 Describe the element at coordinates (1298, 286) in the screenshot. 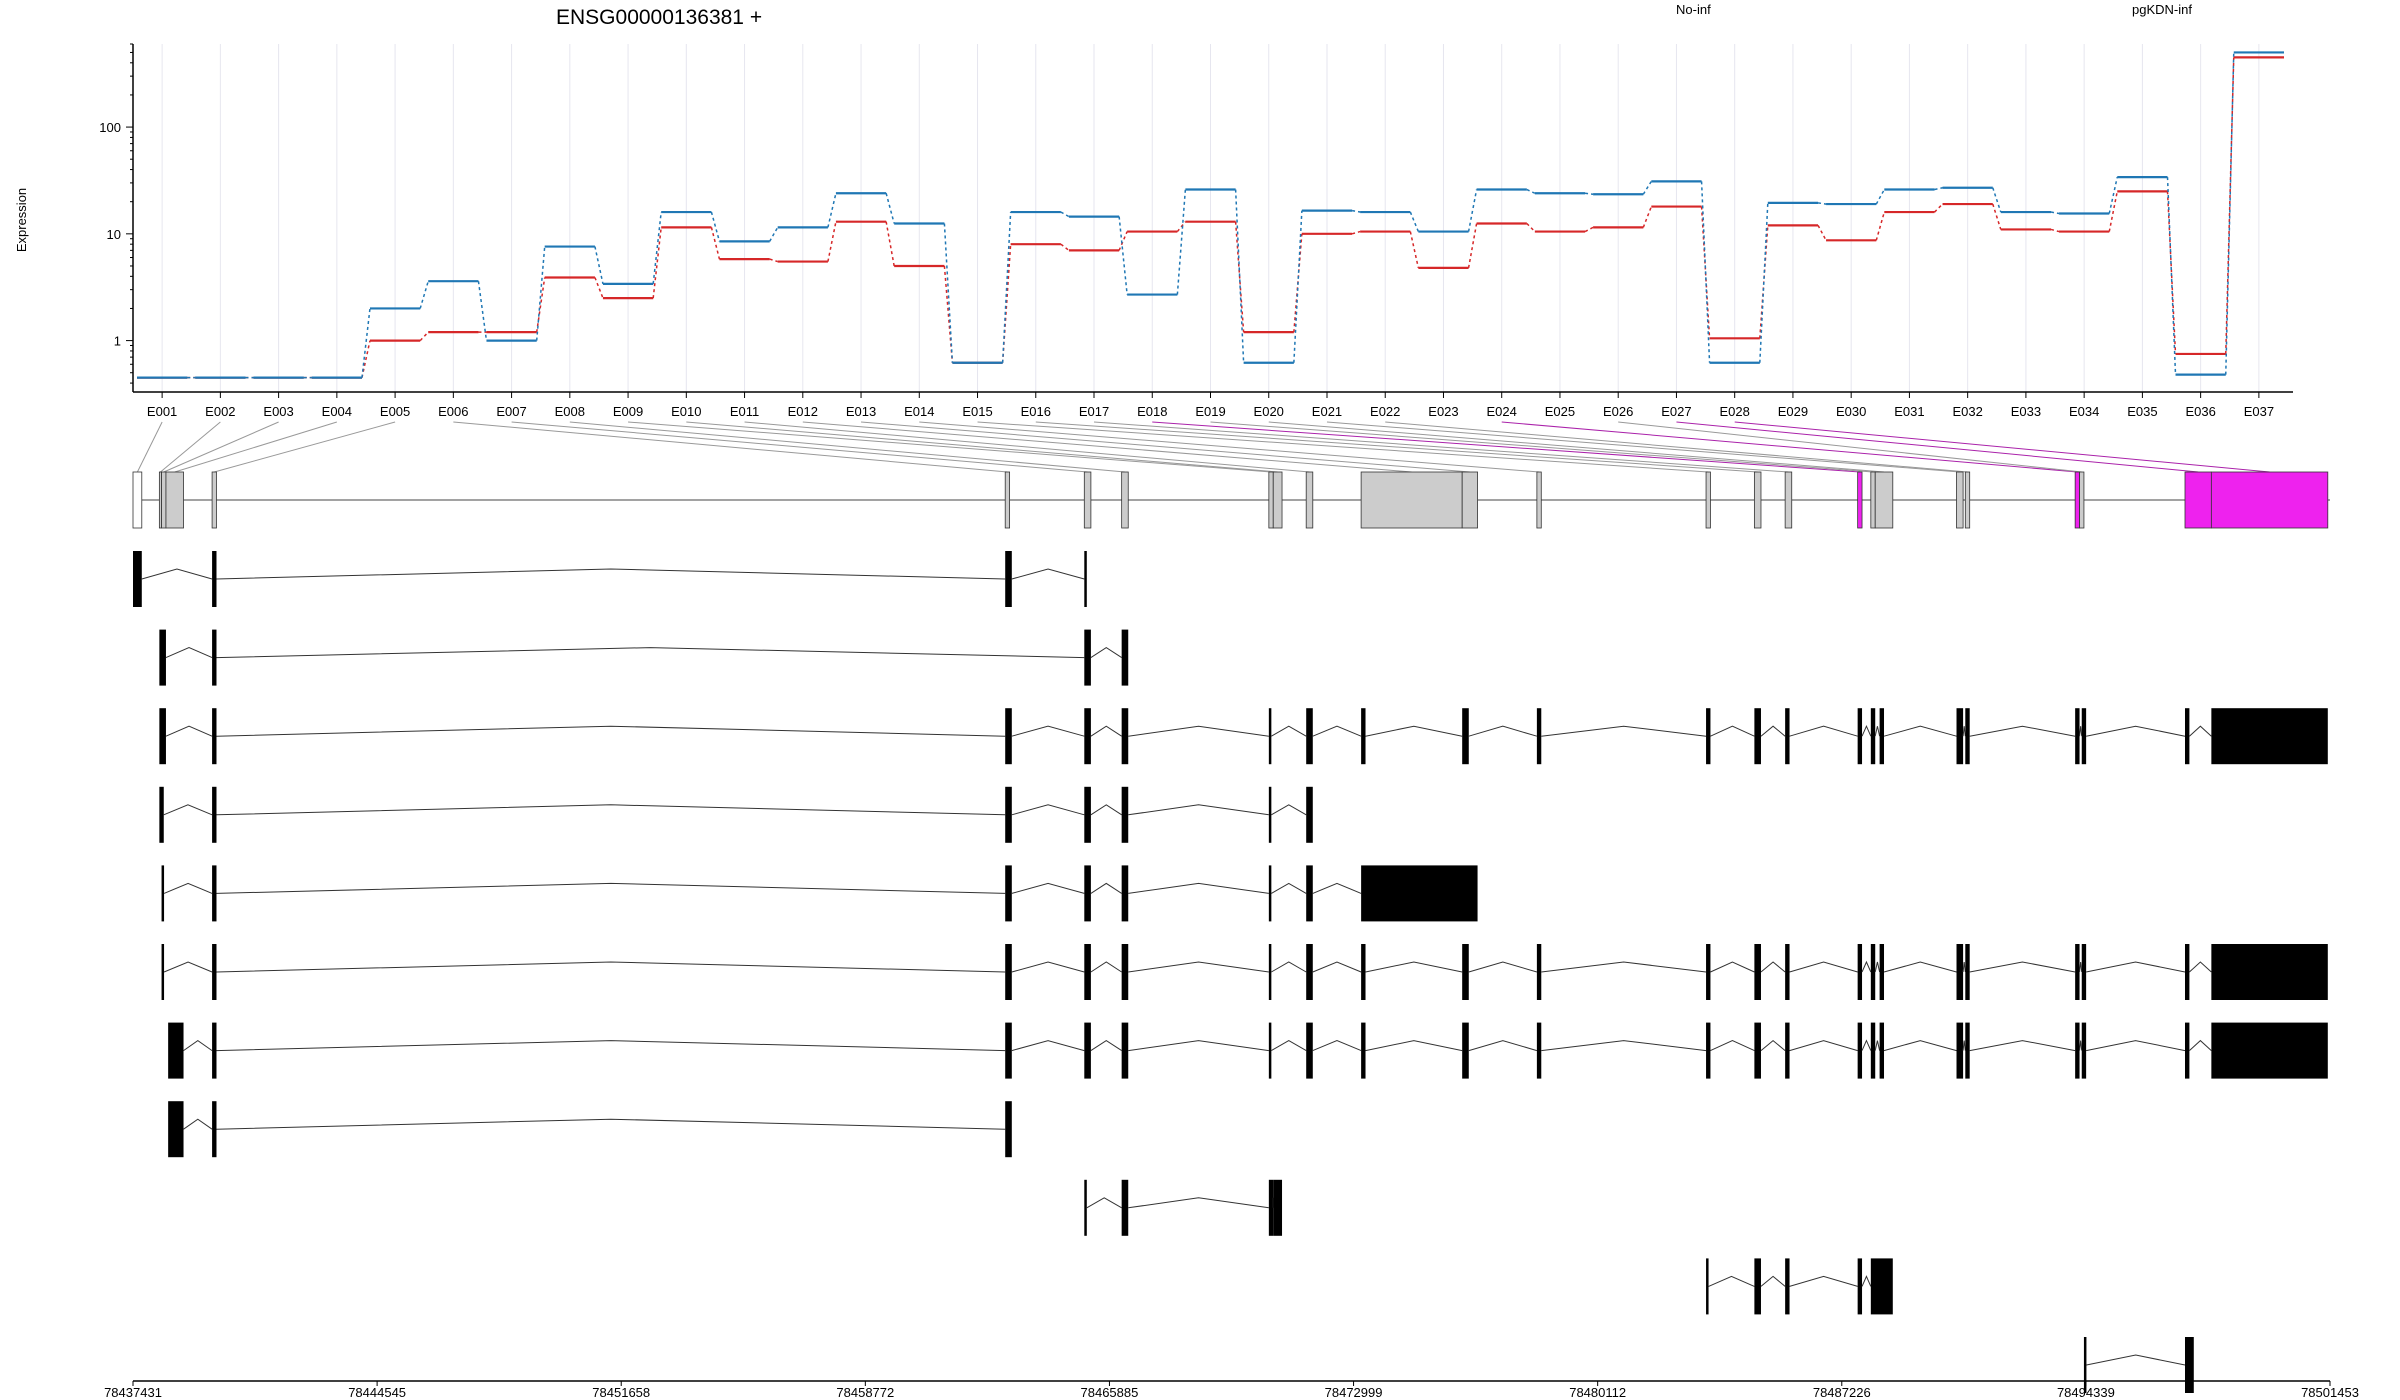

I see `series-1-step-E020` at that location.